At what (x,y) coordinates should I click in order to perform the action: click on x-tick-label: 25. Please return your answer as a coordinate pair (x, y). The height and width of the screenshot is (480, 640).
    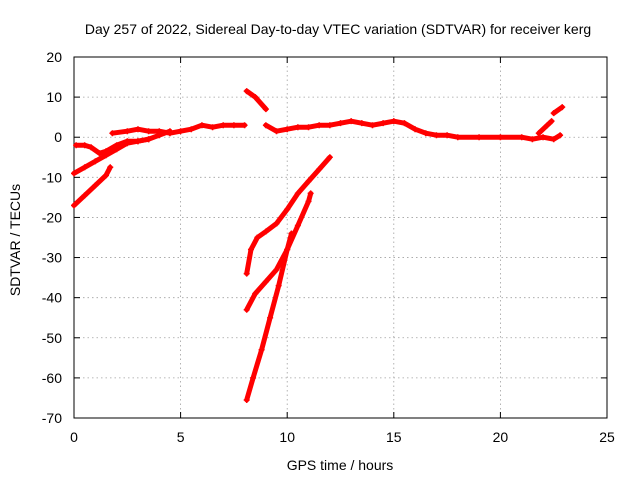
    Looking at the image, I should click on (607, 437).